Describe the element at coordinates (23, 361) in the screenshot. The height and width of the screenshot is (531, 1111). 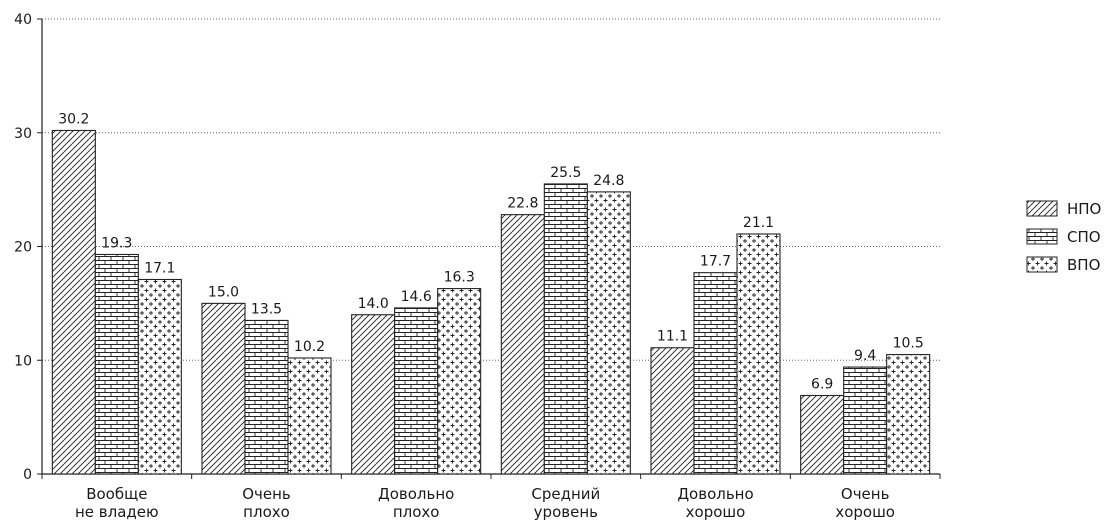
I see `y-tick-label: 10` at that location.